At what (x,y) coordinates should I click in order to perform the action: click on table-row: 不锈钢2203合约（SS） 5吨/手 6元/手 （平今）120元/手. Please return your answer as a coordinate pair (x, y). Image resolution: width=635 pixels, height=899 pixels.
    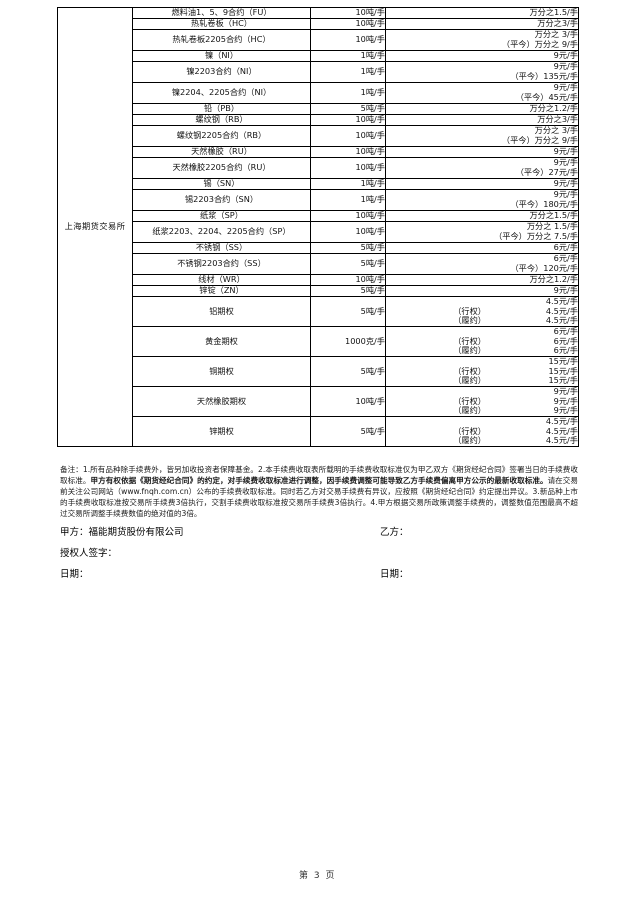
    Looking at the image, I should click on (318, 264).